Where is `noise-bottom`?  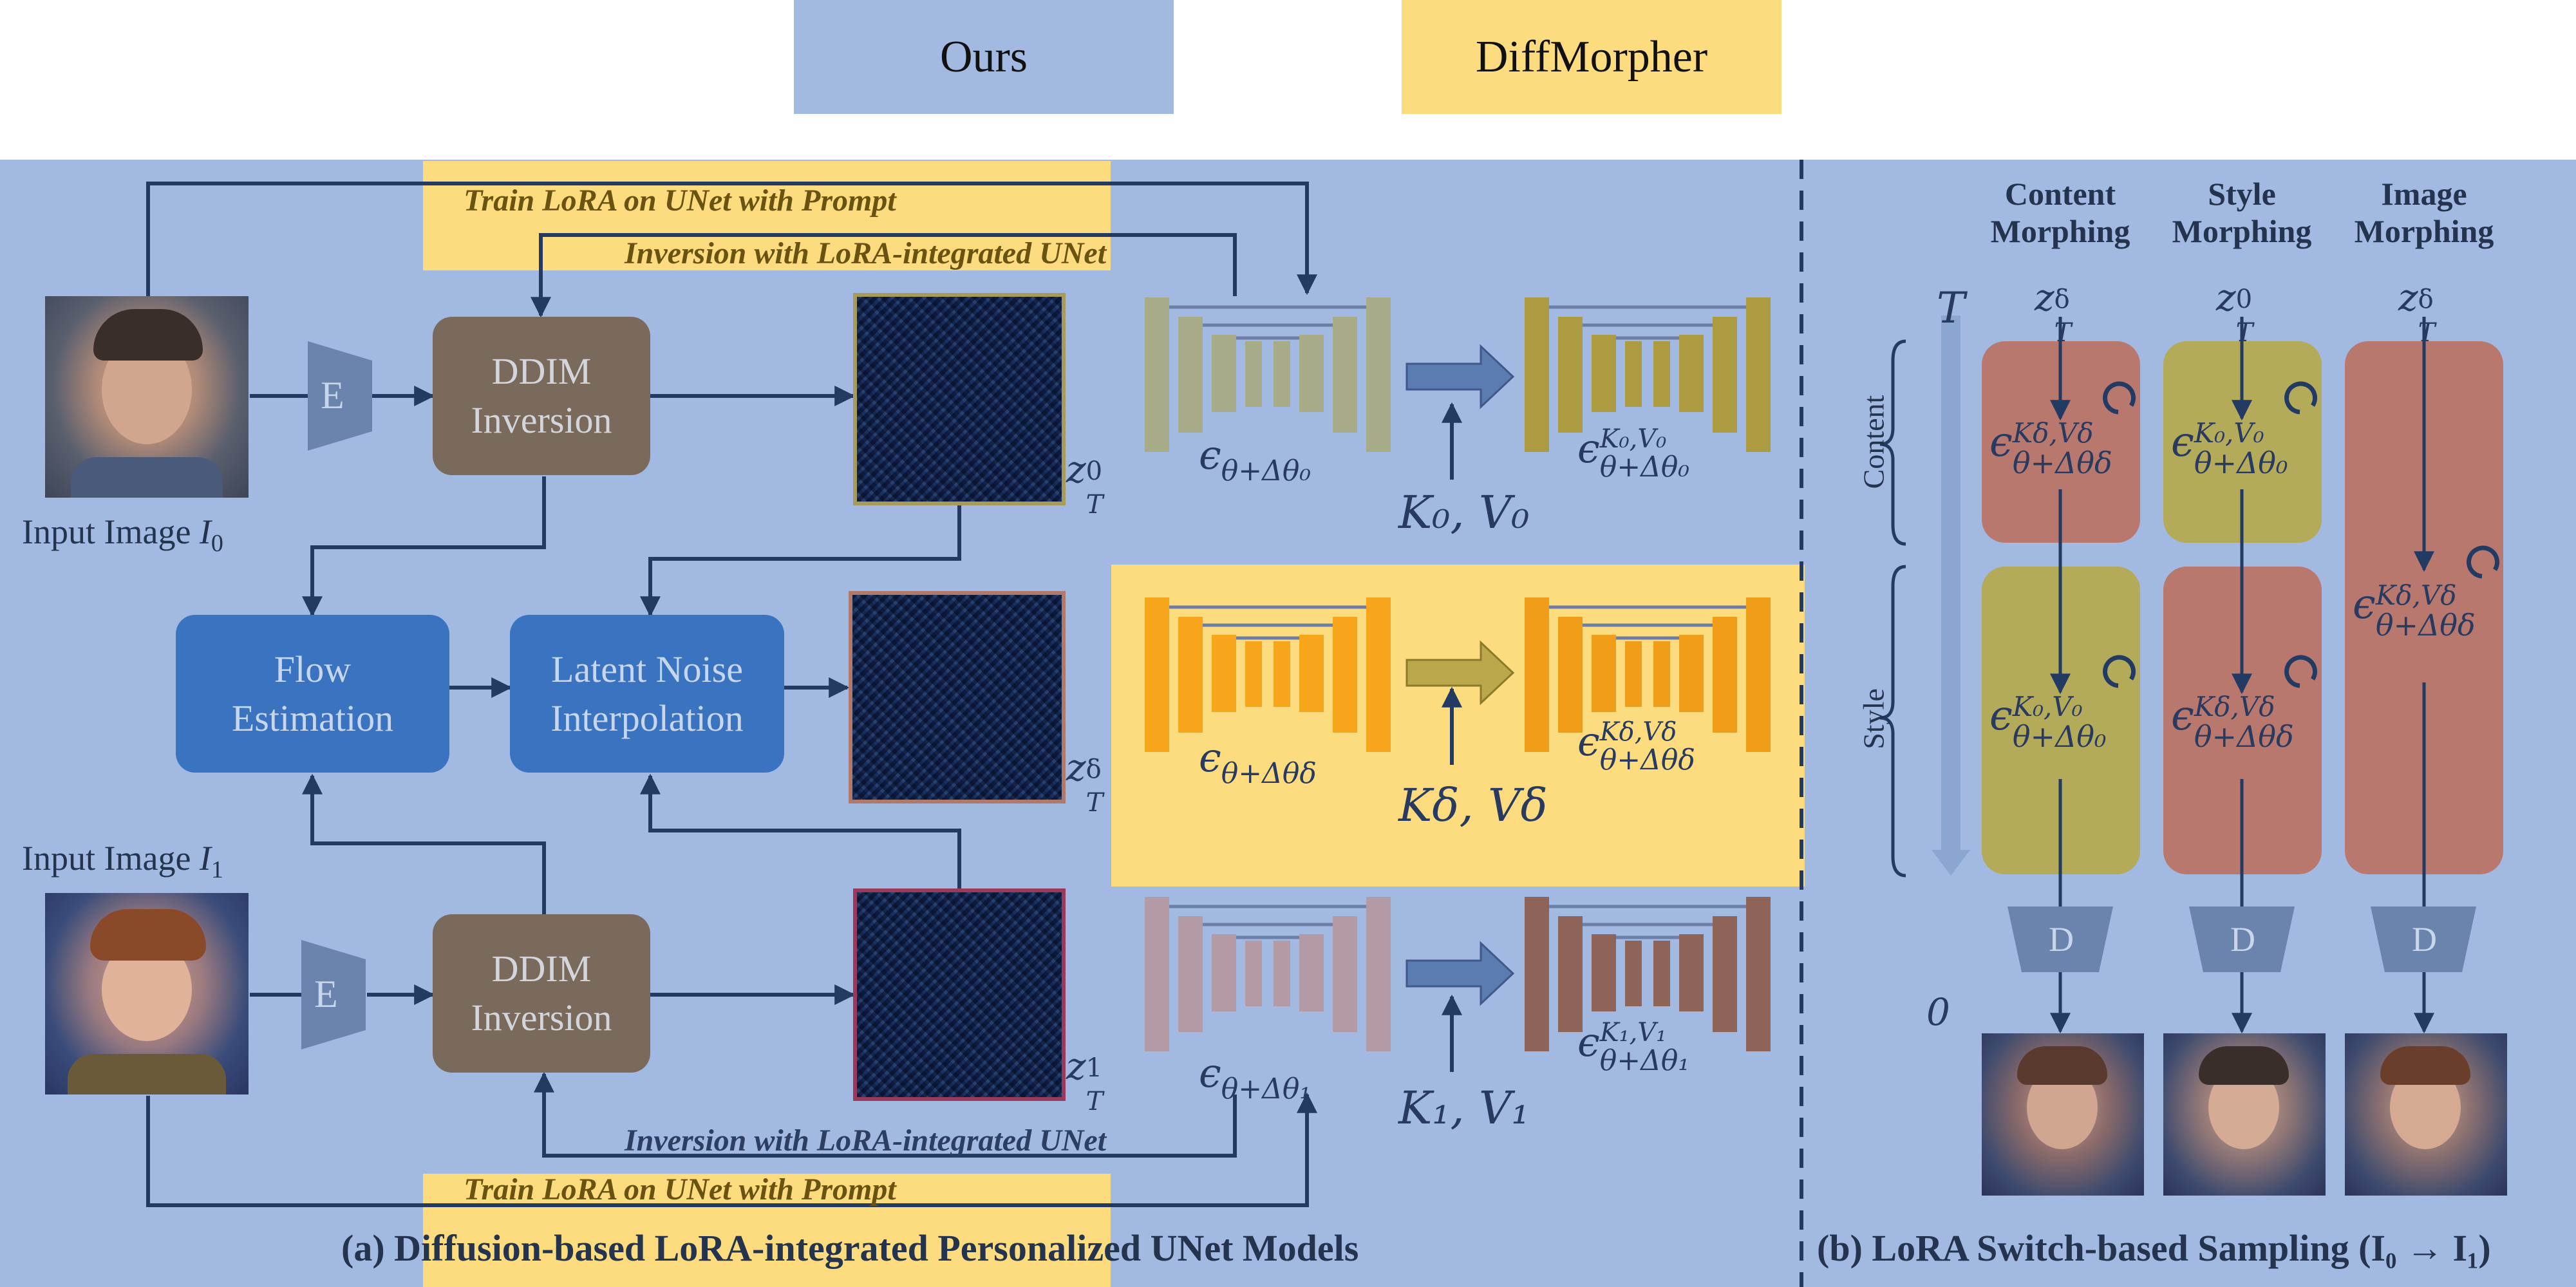
noise-bottom is located at coordinates (959, 994).